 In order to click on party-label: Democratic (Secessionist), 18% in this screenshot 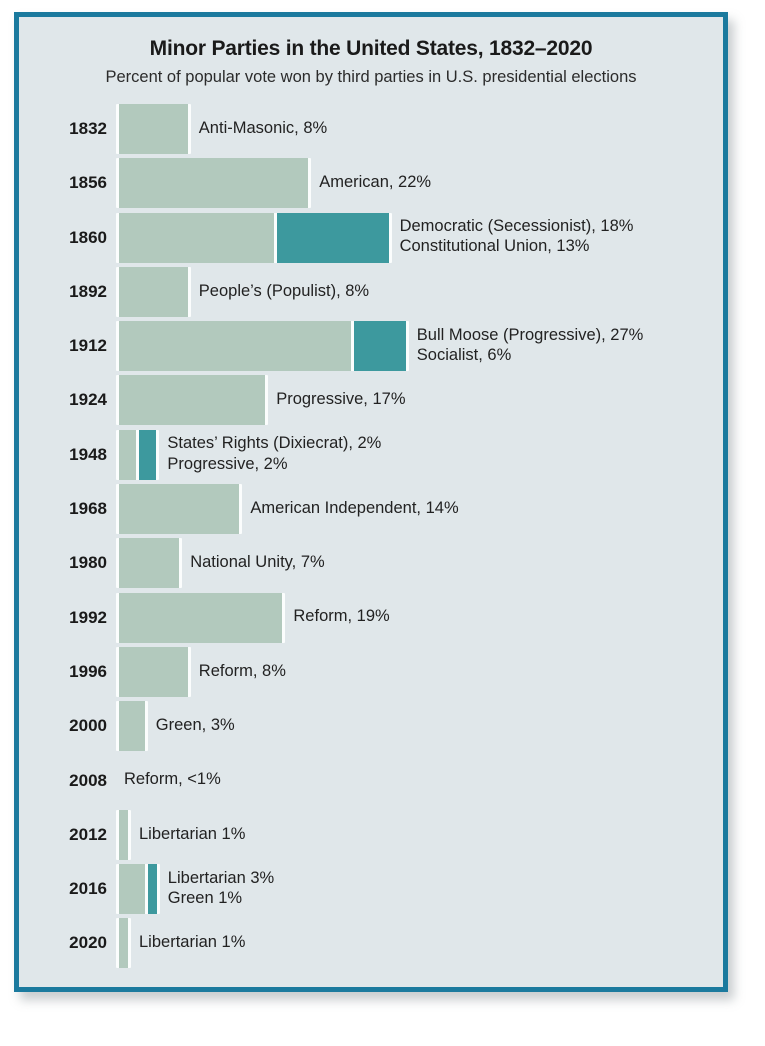, I will do `click(516, 226)`.